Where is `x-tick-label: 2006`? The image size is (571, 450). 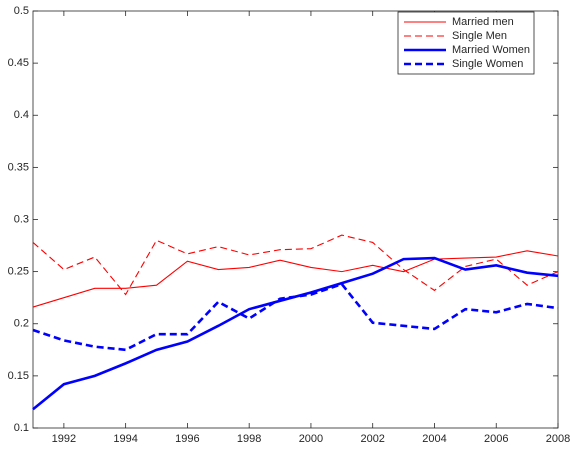
x-tick-label: 2006 is located at coordinates (496, 439).